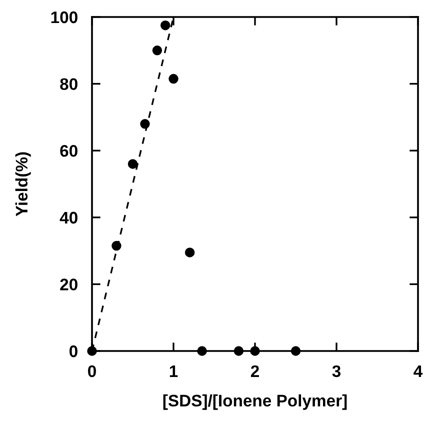  I want to click on y-tick-label: 40, so click(69, 218).